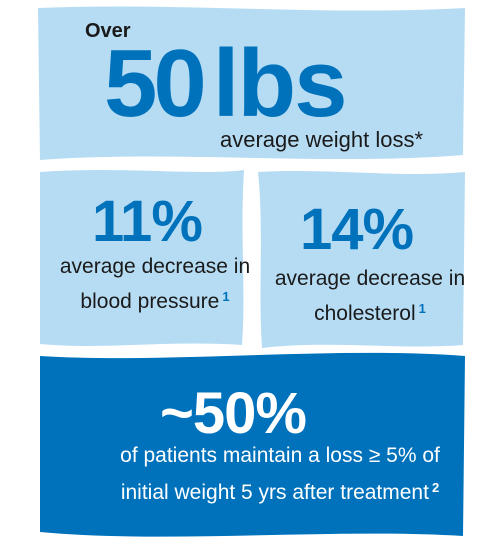 This screenshot has width=500, height=550. What do you see at coordinates (435, 487) in the screenshot?
I see `maintenance-footnote-ref: 2` at bounding box center [435, 487].